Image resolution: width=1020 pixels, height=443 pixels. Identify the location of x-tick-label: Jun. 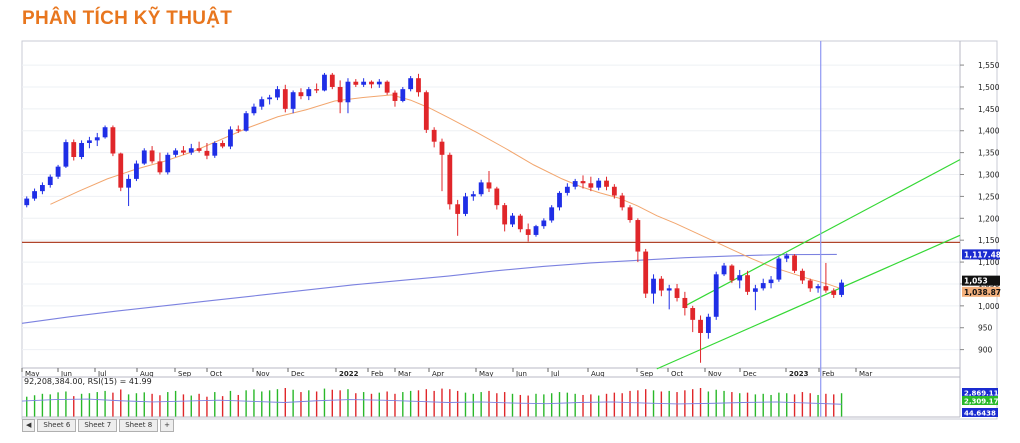
(66, 374).